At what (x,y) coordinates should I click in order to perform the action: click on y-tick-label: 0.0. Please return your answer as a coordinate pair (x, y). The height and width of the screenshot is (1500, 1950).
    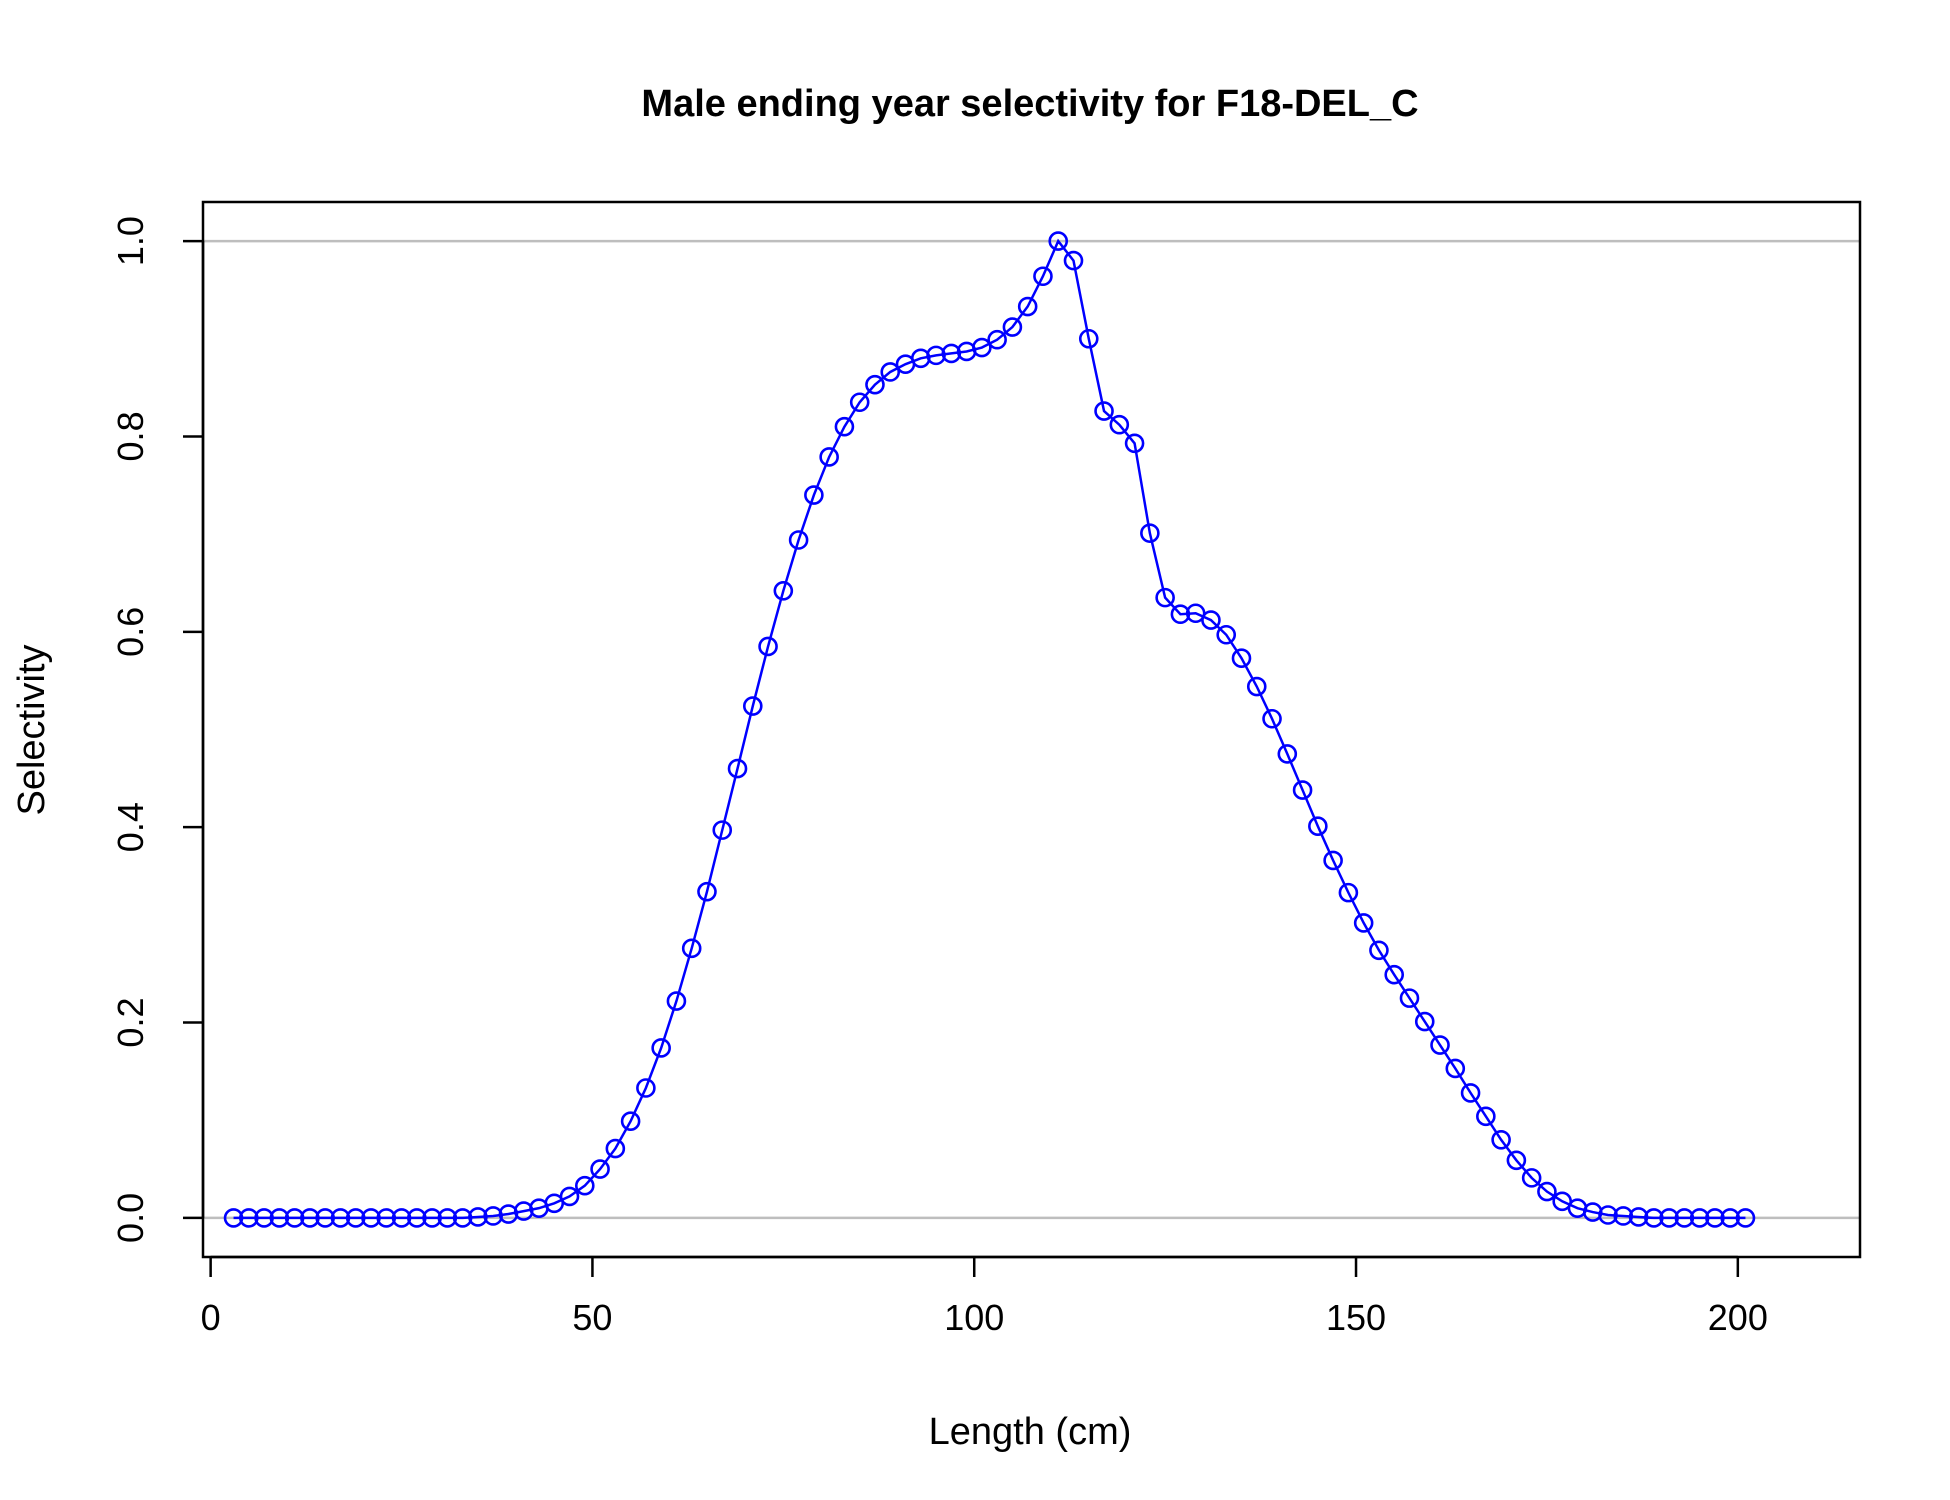
    Looking at the image, I should click on (130, 1218).